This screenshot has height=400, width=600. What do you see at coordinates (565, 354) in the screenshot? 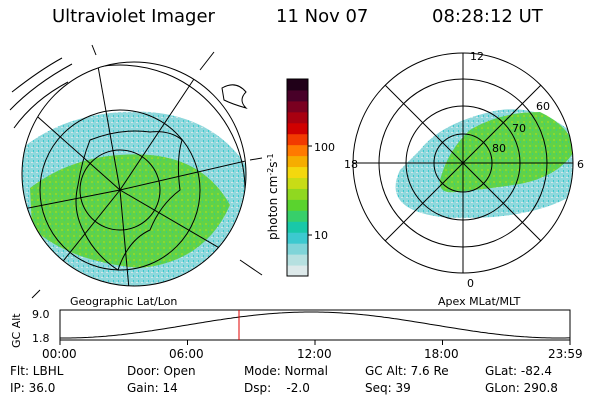
I see `orbit-xtick-2359: 23:59` at bounding box center [565, 354].